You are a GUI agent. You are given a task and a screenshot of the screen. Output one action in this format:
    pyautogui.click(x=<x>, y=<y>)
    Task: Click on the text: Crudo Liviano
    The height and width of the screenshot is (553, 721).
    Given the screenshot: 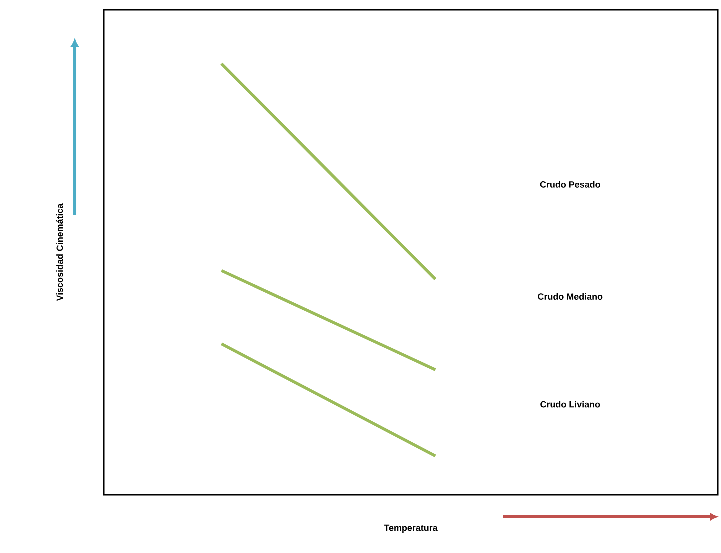 What is the action you would take?
    pyautogui.click(x=570, y=404)
    